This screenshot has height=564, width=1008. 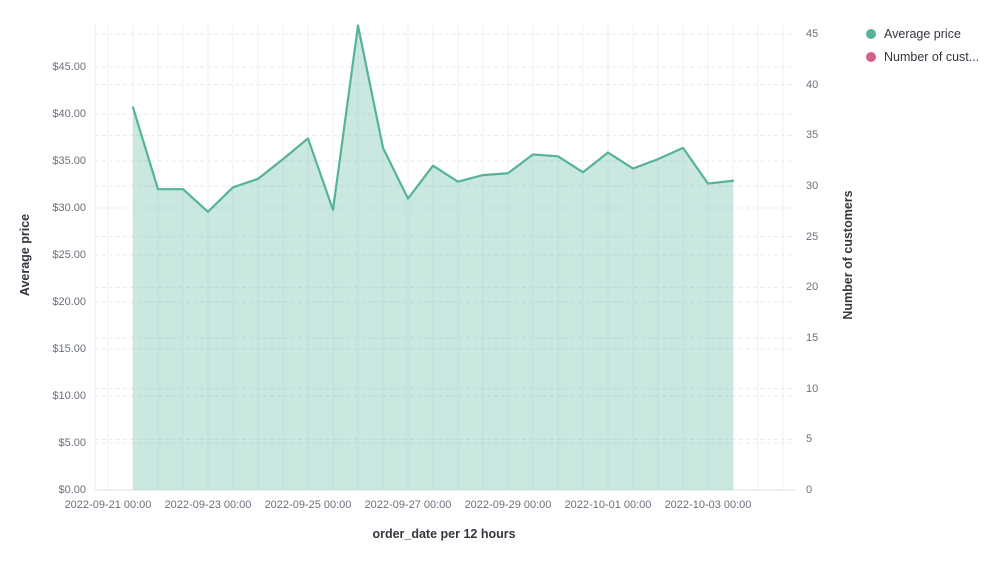 I want to click on left-axis-tick-label: $15.00, so click(x=69, y=349).